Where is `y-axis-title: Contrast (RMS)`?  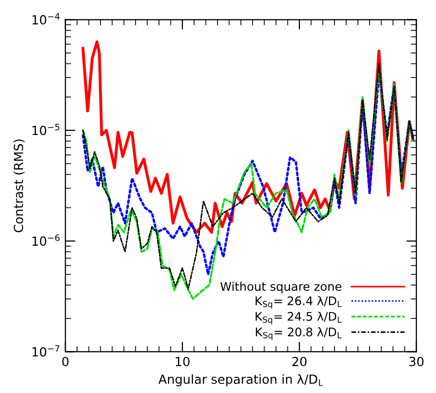
y-axis-title: Contrast (RMS) is located at coordinates (19, 185).